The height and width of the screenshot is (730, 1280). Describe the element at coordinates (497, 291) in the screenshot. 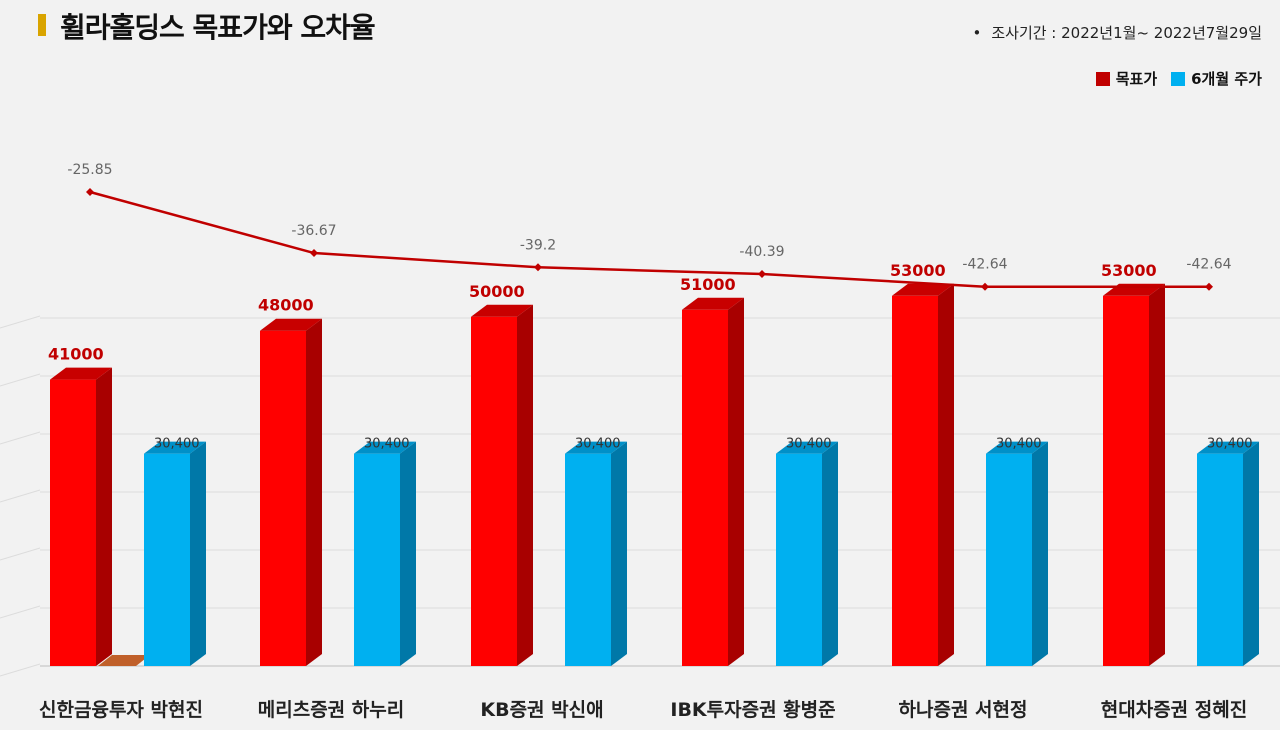

I see `target-price-value-label: 50000` at that location.